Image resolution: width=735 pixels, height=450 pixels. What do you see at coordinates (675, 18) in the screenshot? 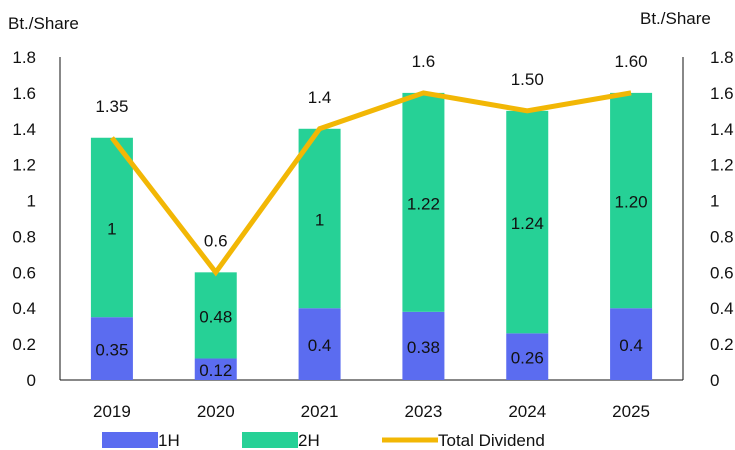
I see `right-axis-unit: Bt./Share` at bounding box center [675, 18].